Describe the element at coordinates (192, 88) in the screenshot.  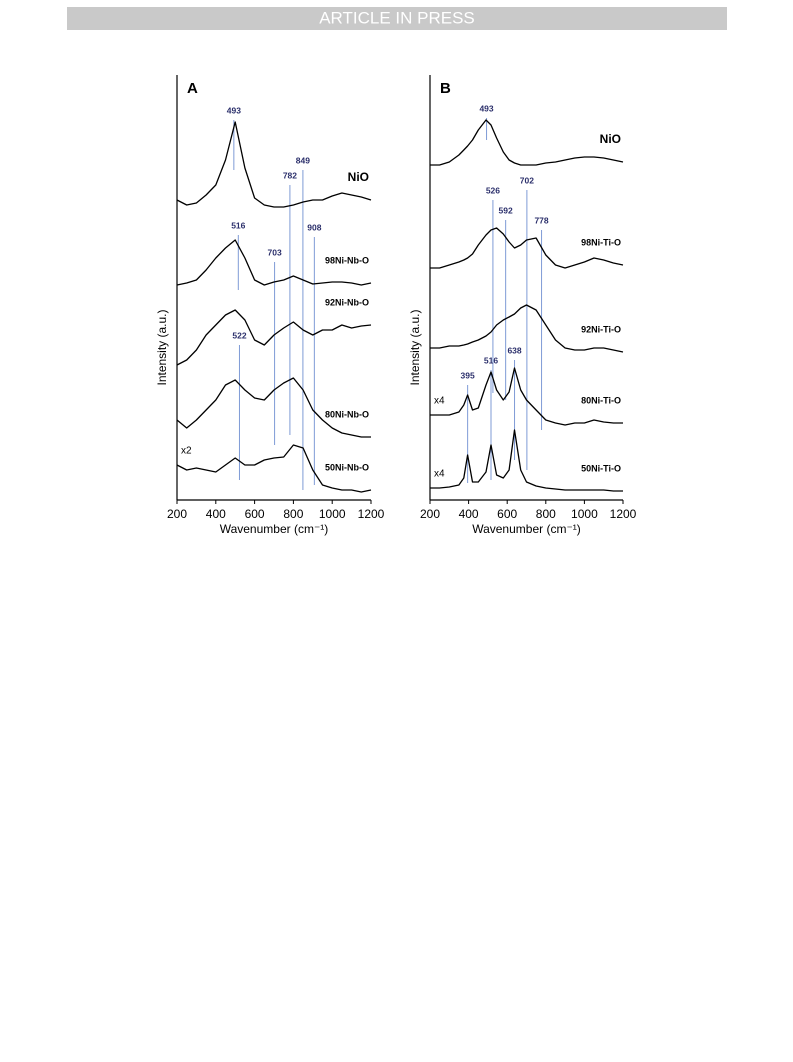
I see `panel-letter: A` at that location.